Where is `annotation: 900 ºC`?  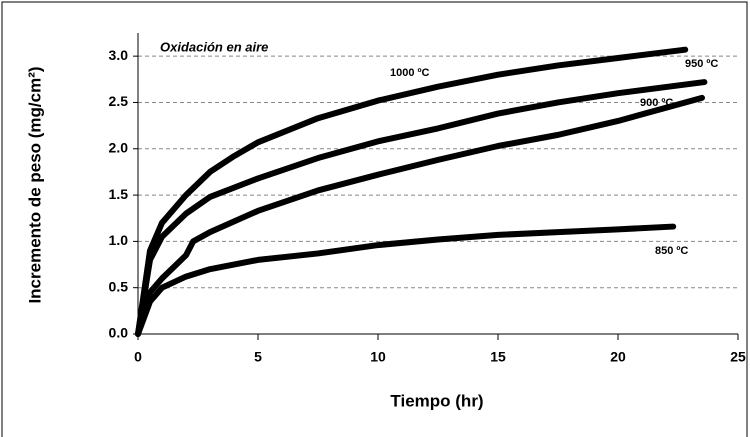 annotation: 900 ºC is located at coordinates (656, 103).